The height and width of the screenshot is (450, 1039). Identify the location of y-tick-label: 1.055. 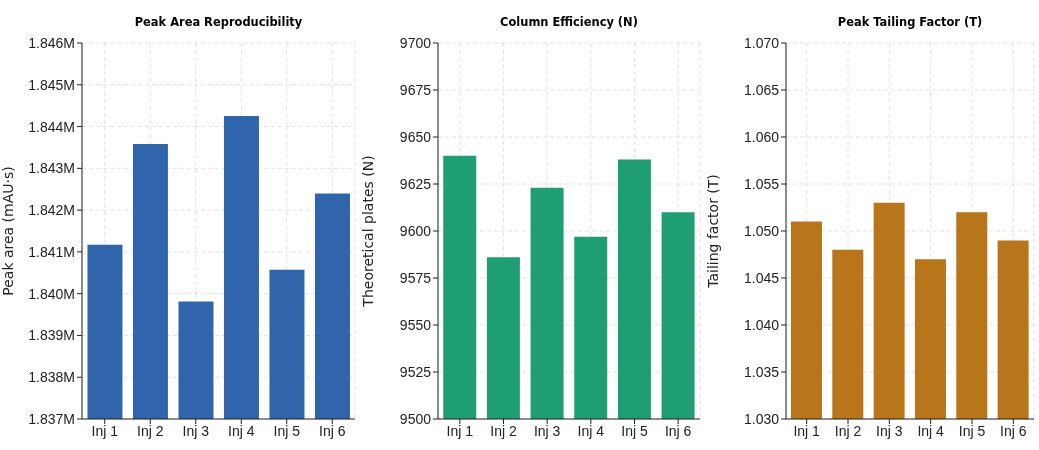
(761, 183).